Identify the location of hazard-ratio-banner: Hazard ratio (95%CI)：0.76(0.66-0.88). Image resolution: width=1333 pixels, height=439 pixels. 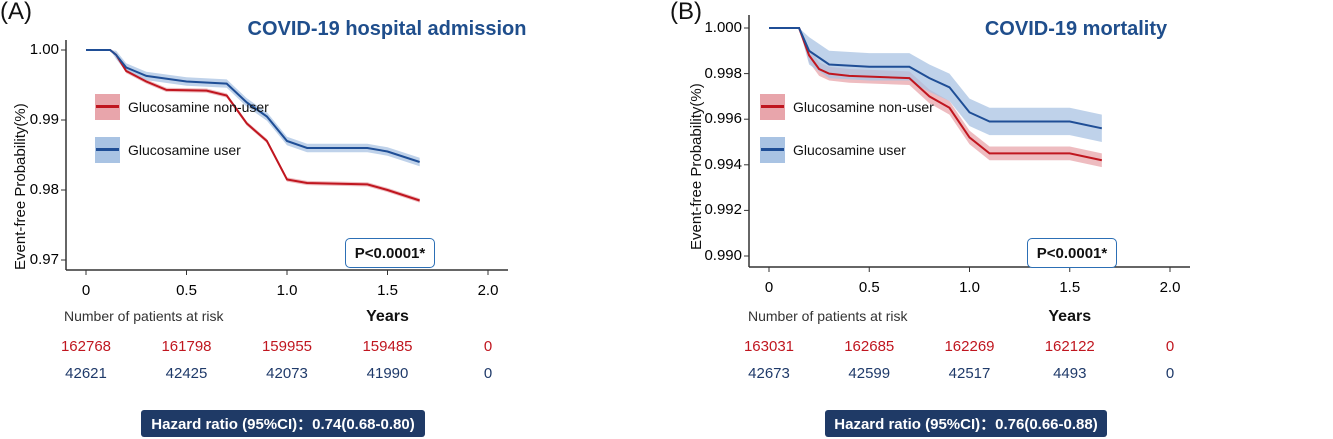
(966, 423).